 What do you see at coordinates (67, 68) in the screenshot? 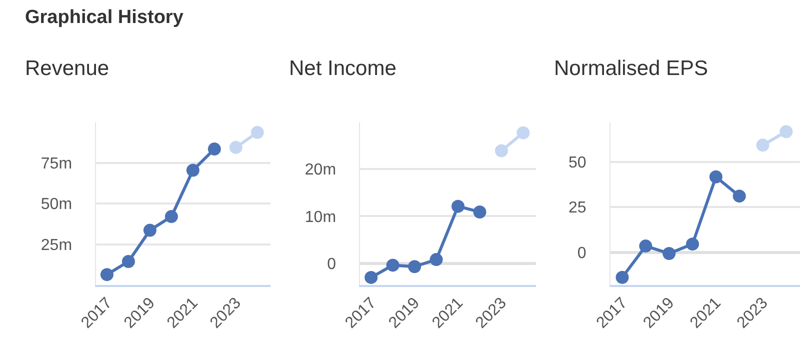
I see `chart-title: Revenue` at bounding box center [67, 68].